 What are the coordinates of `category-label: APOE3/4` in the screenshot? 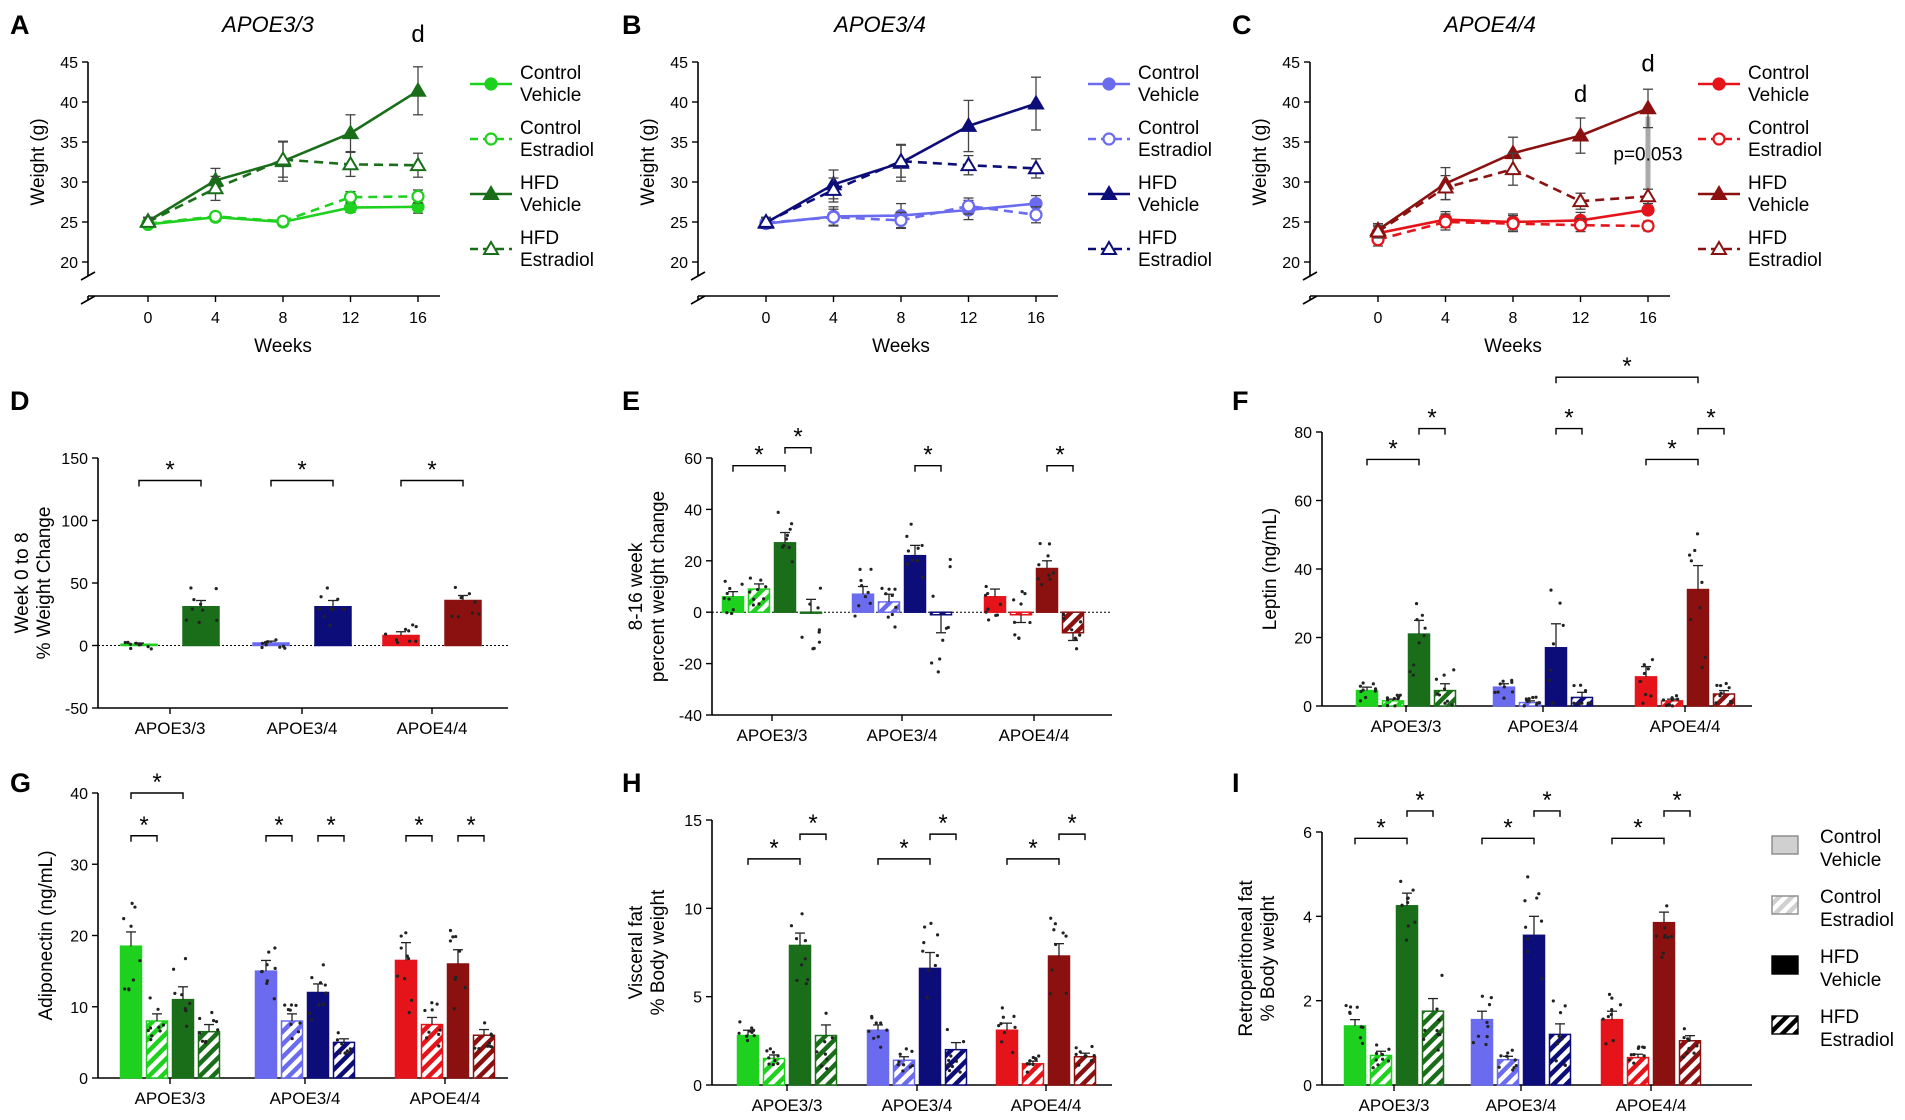 It's located at (305, 1098).